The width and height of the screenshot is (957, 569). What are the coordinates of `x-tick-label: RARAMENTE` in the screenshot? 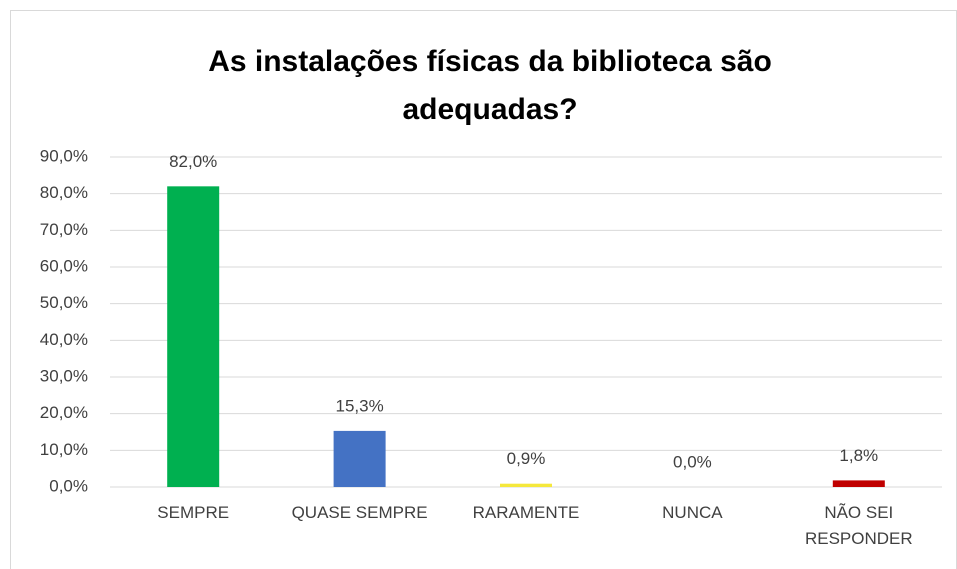 It's located at (526, 512).